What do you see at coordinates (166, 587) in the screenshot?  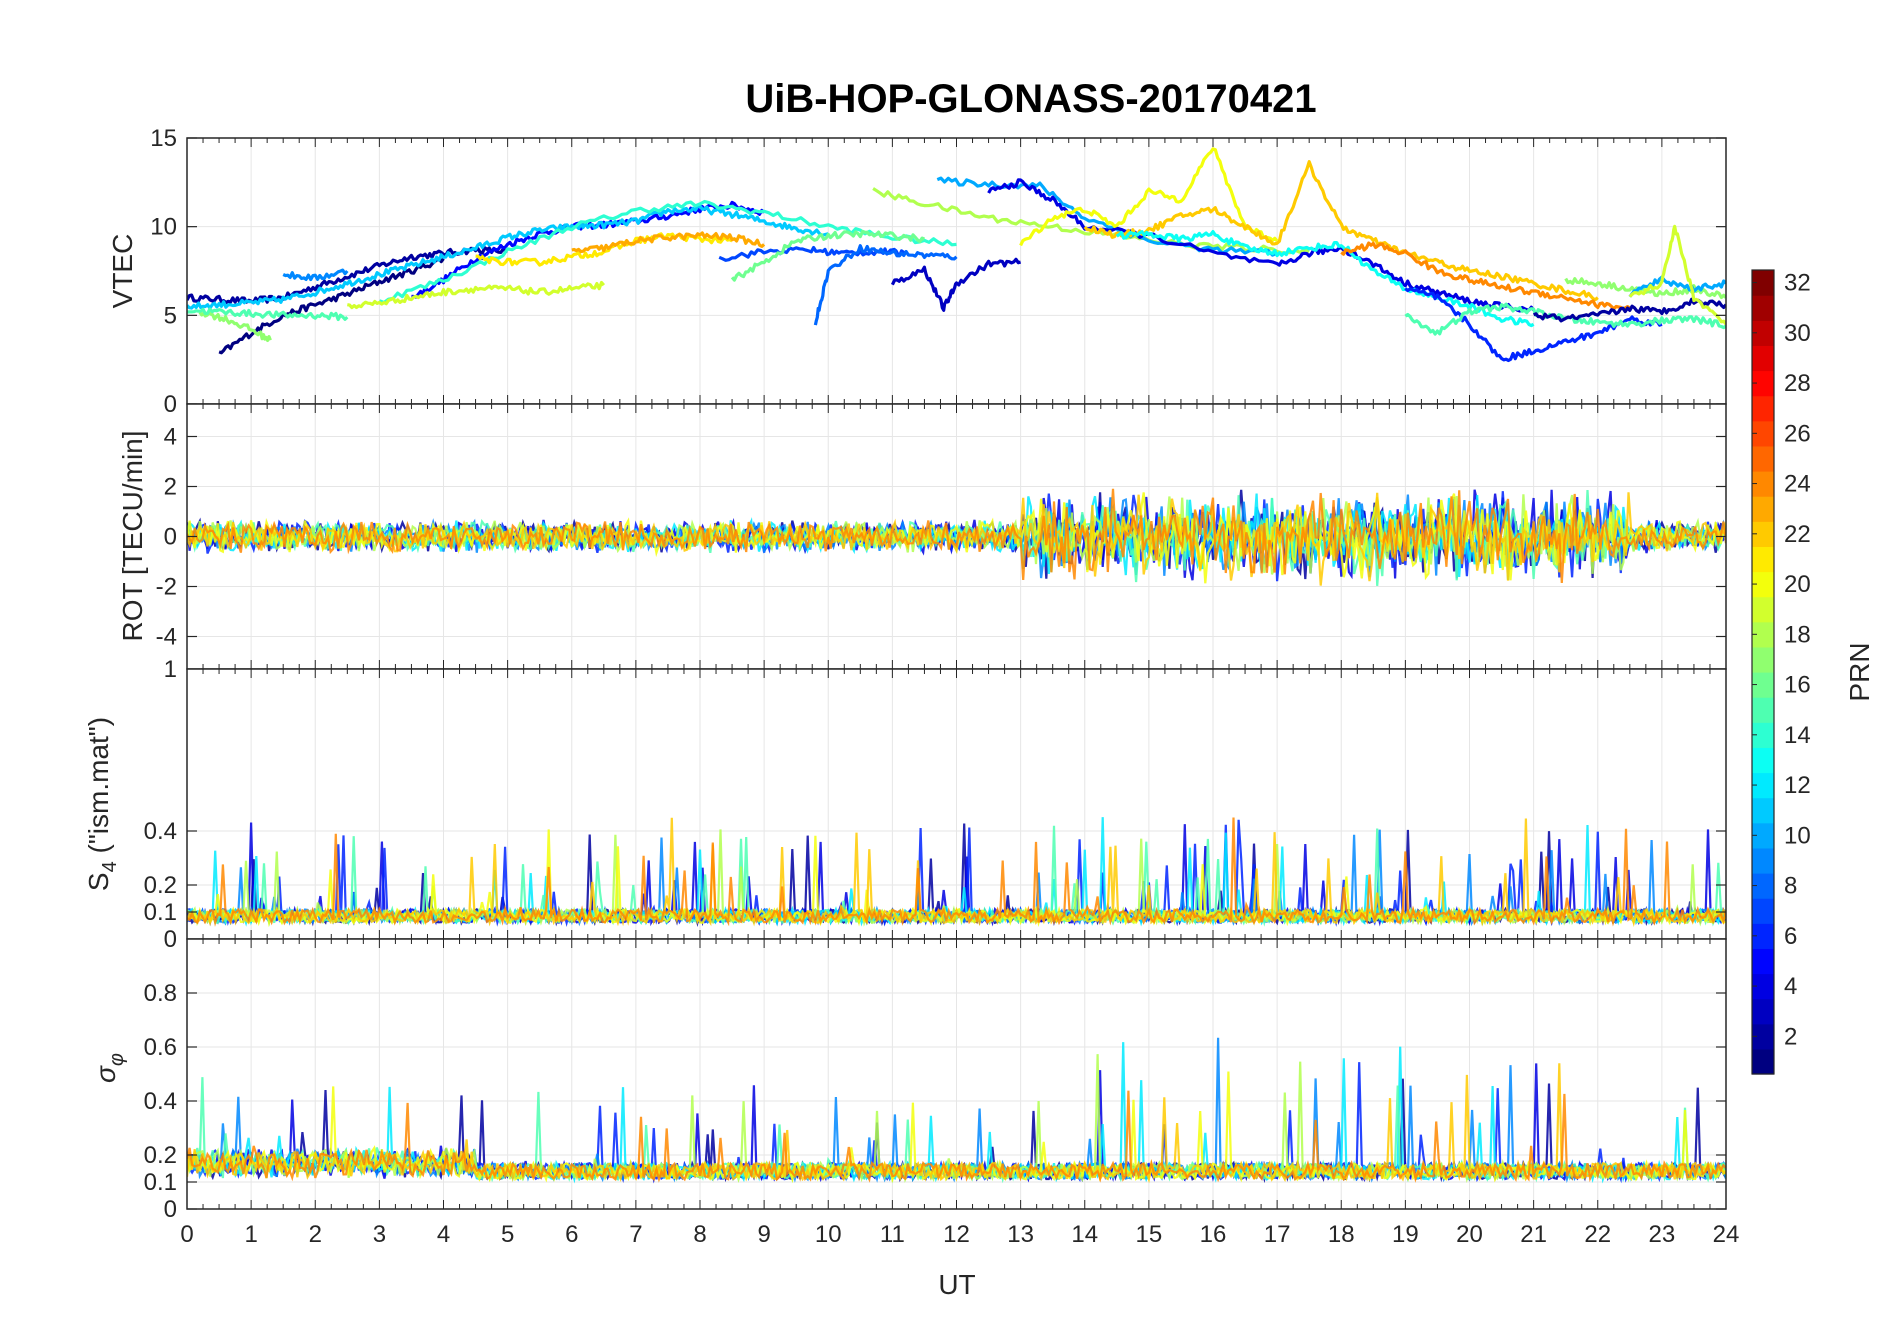 I see `rot-ytick-label-1: -2` at bounding box center [166, 587].